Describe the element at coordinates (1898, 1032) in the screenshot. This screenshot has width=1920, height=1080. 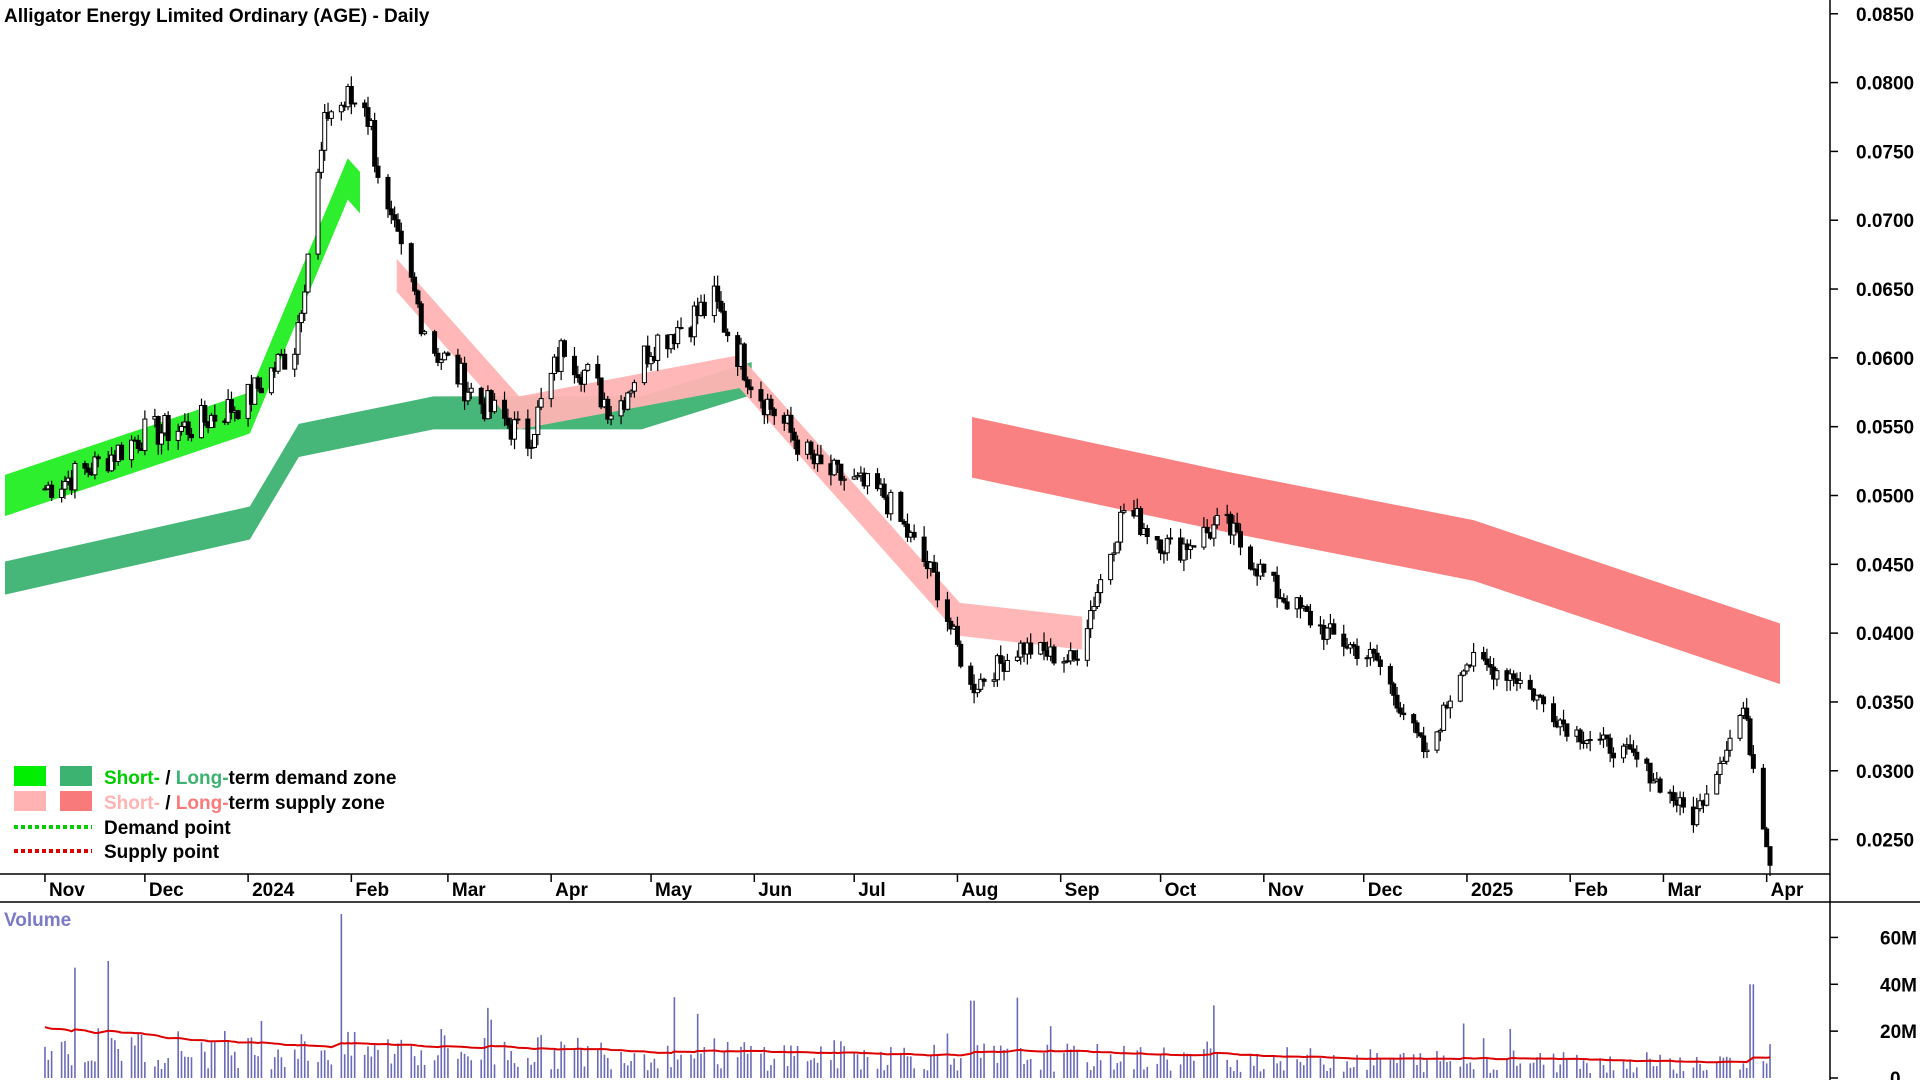
I see `volume-tick-label: 20M` at that location.